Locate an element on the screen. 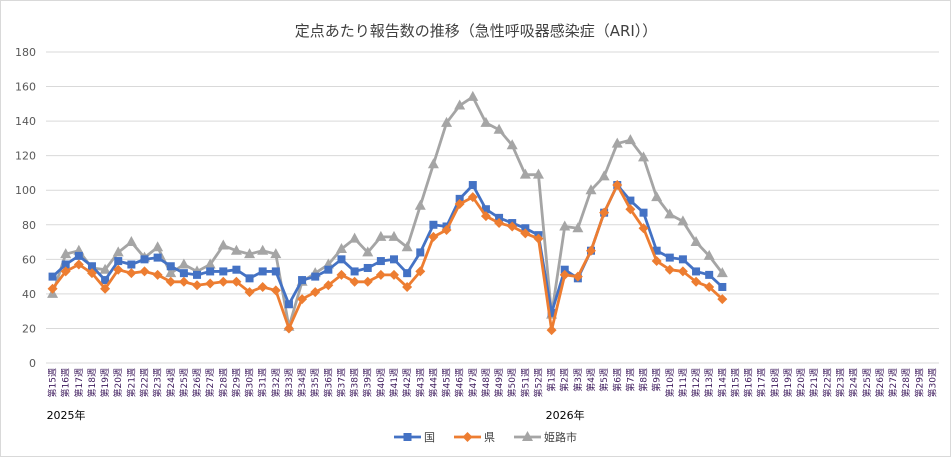 The width and height of the screenshot is (951, 458). x-tick-label: 第4週 is located at coordinates (591, 380).